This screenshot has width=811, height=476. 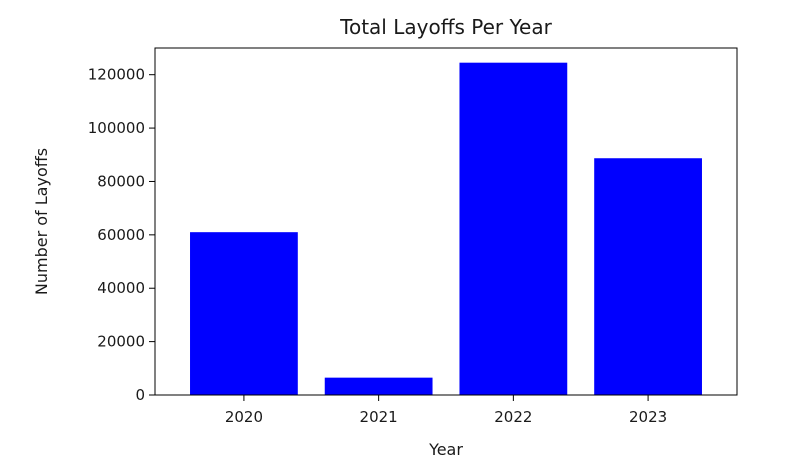 I want to click on chart-title: Total Layoffs Per Year, so click(x=445, y=27).